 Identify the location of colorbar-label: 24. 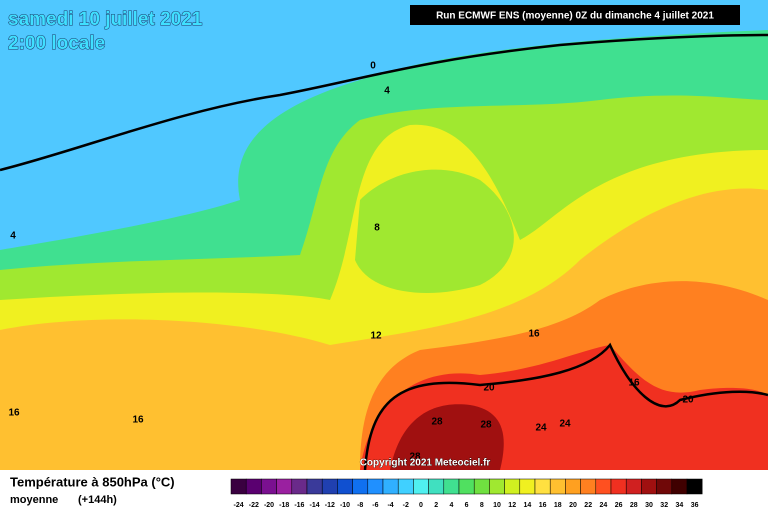
(604, 505).